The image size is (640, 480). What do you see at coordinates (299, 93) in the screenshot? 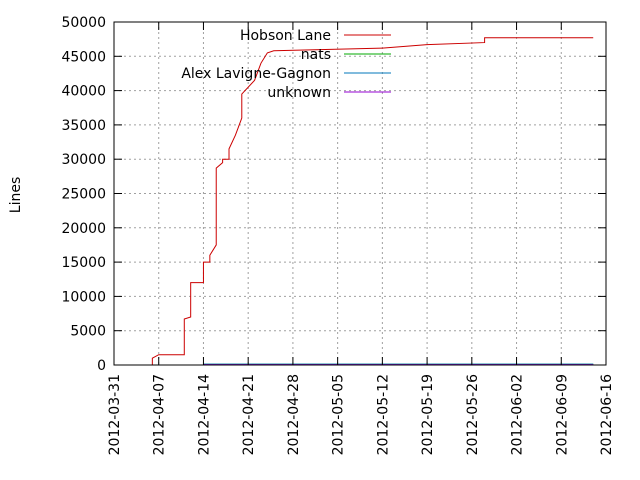
I see `legend-label: unknown` at bounding box center [299, 93].